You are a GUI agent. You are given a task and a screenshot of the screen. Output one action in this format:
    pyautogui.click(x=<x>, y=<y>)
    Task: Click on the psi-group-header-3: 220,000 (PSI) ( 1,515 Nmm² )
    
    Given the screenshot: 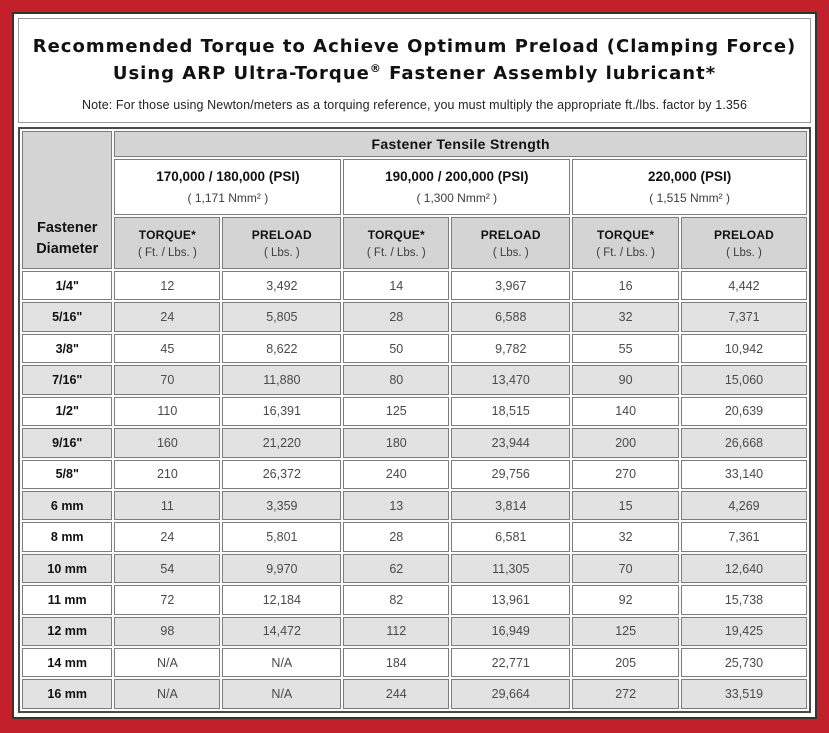 What is the action you would take?
    pyautogui.click(x=689, y=187)
    